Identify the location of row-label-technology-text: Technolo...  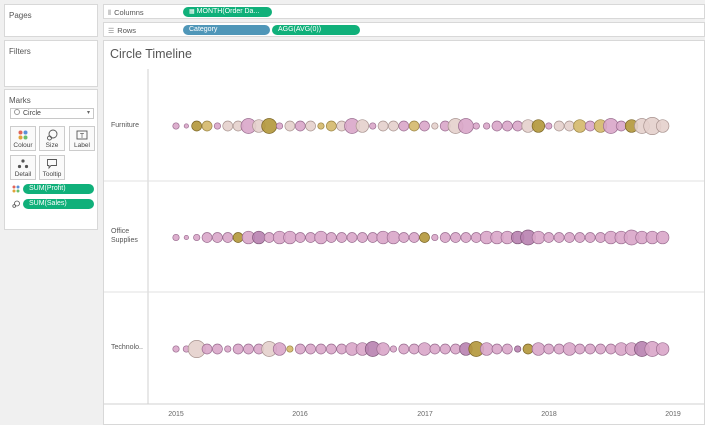
(127, 347).